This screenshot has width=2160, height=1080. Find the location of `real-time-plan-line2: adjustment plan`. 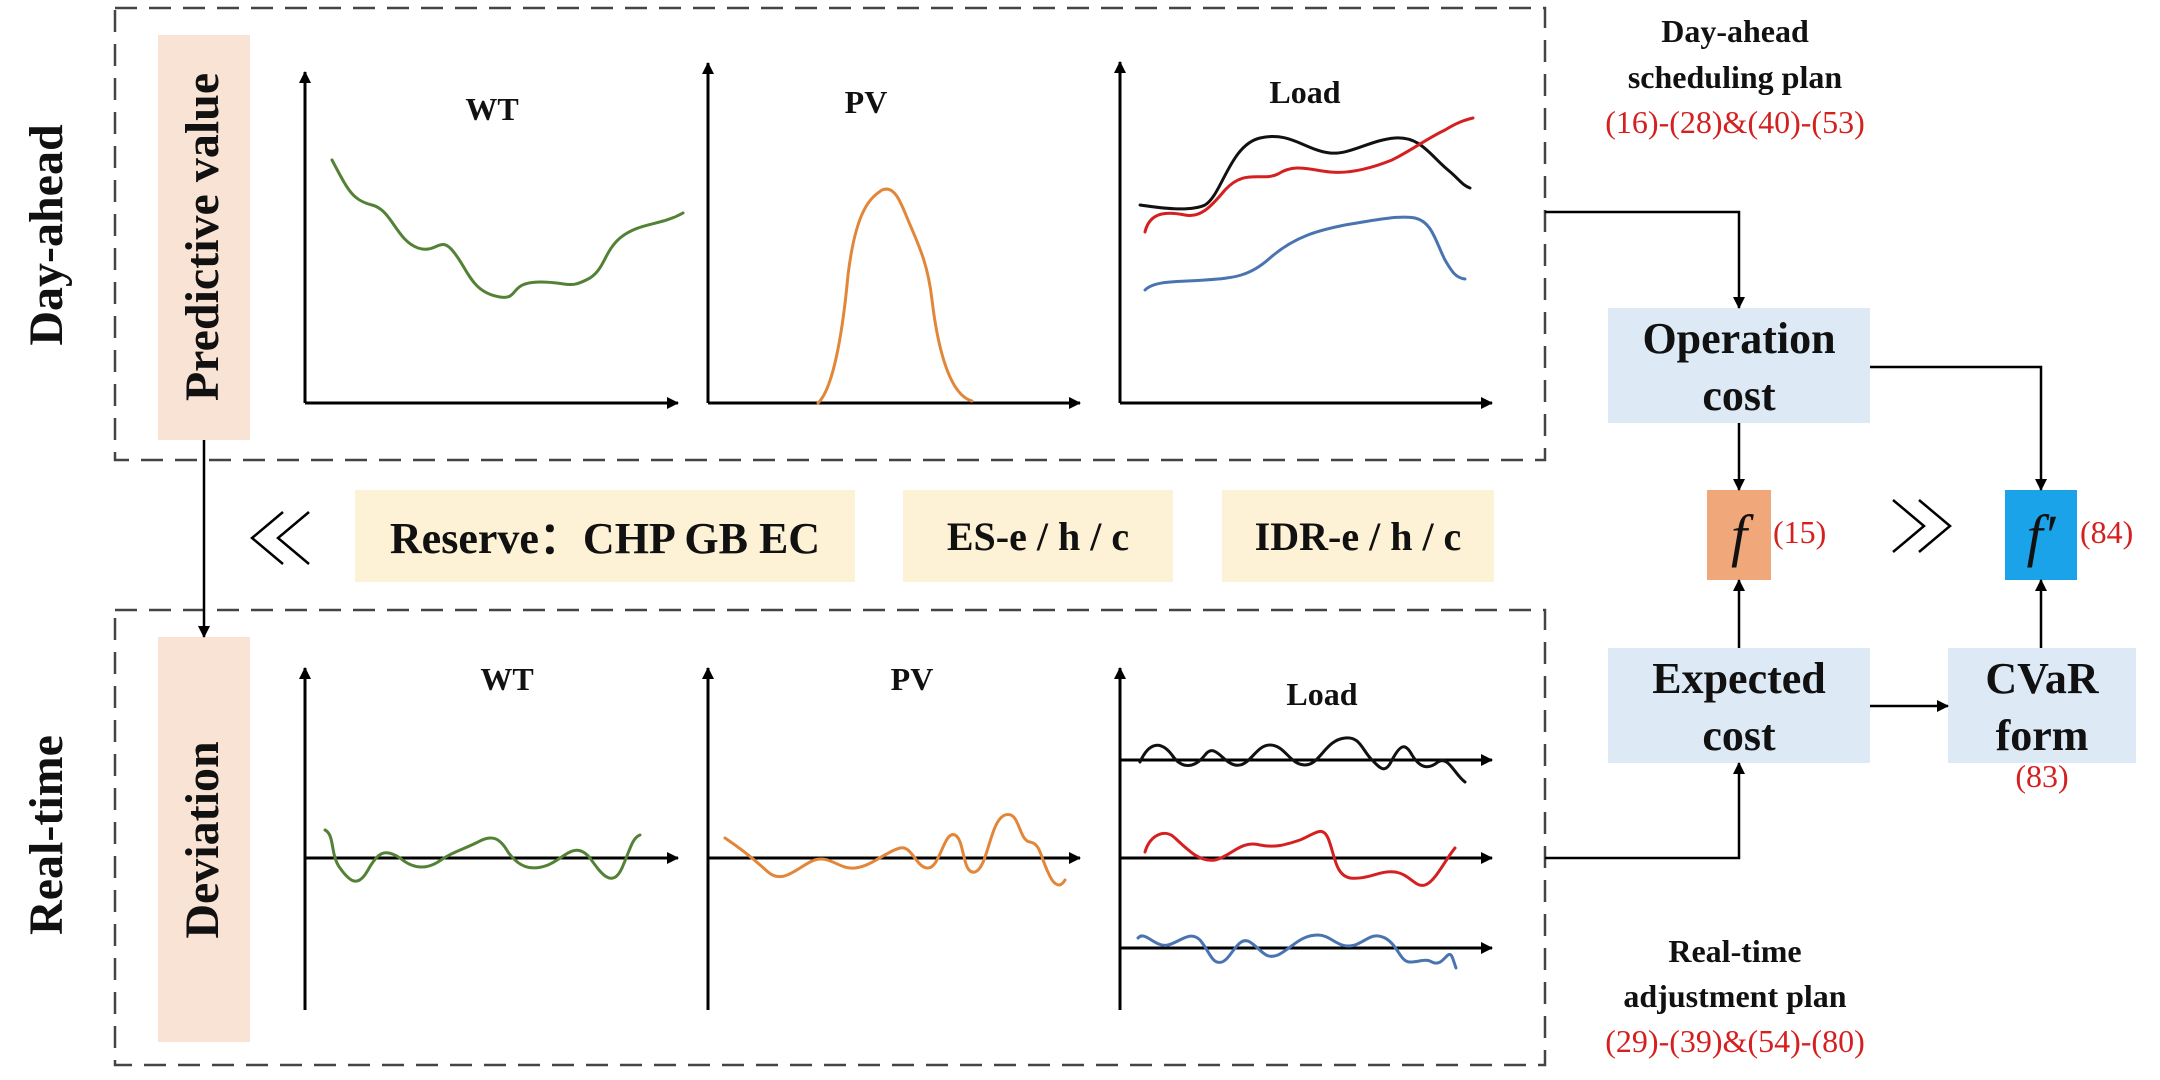

real-time-plan-line2: adjustment plan is located at coordinates (1734, 996).